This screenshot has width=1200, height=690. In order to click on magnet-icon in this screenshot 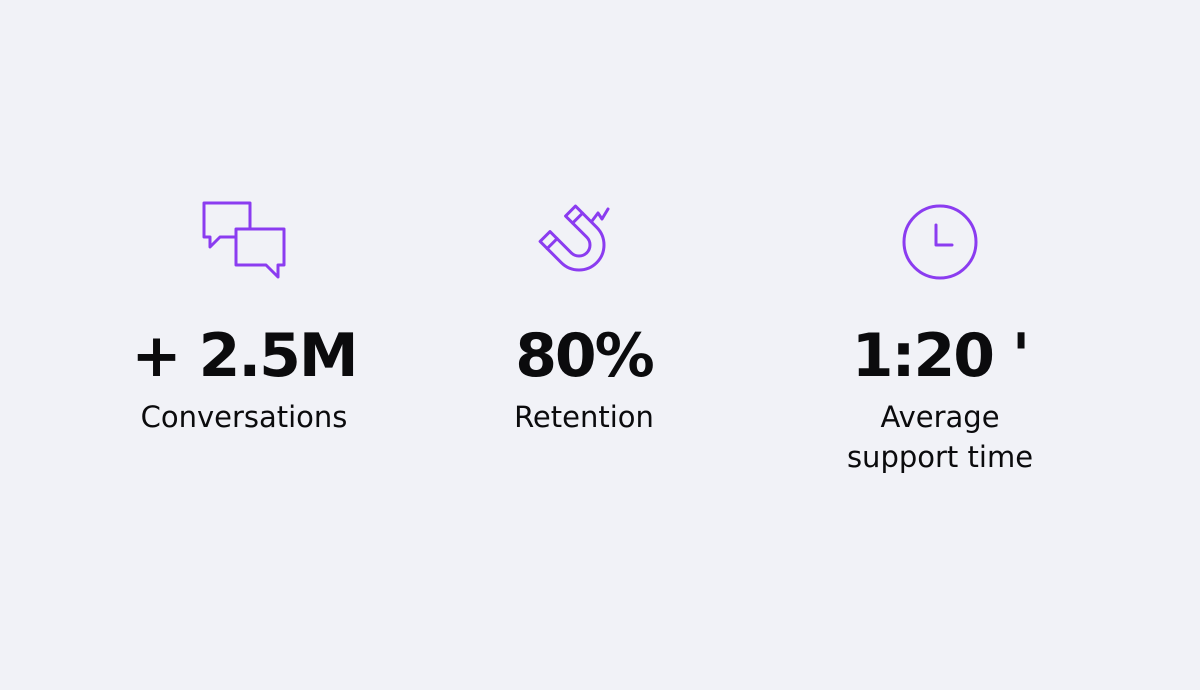, I will do `click(574, 238)`.